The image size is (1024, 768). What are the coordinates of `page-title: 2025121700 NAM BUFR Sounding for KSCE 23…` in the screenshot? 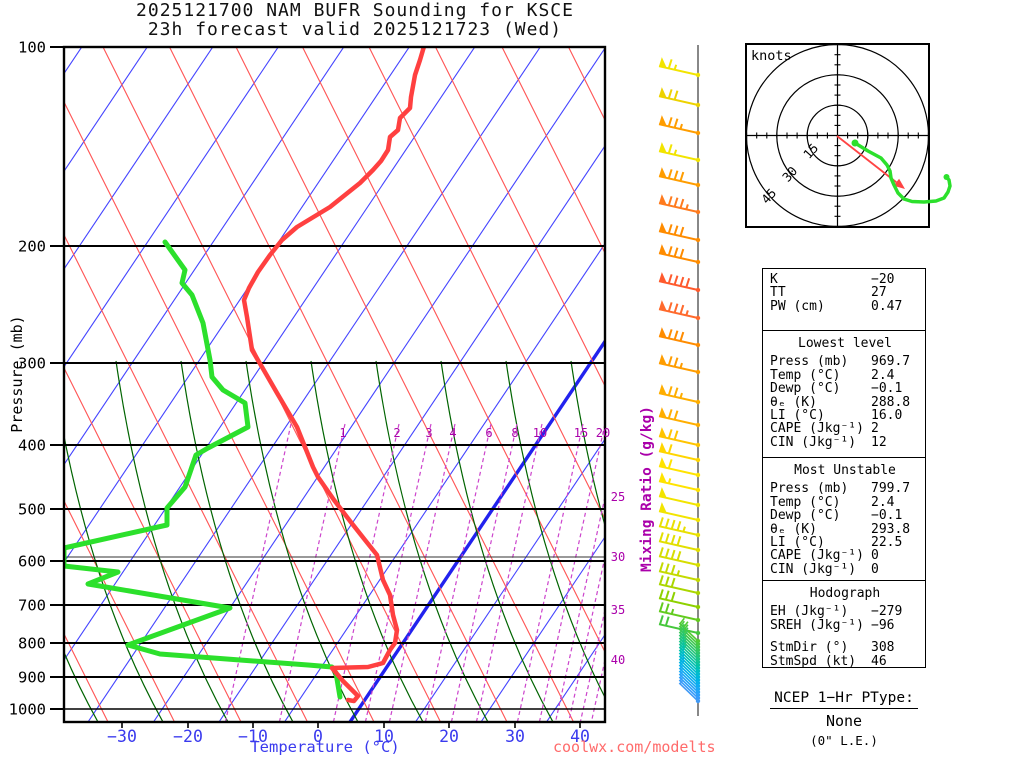 It's located at (355, 20).